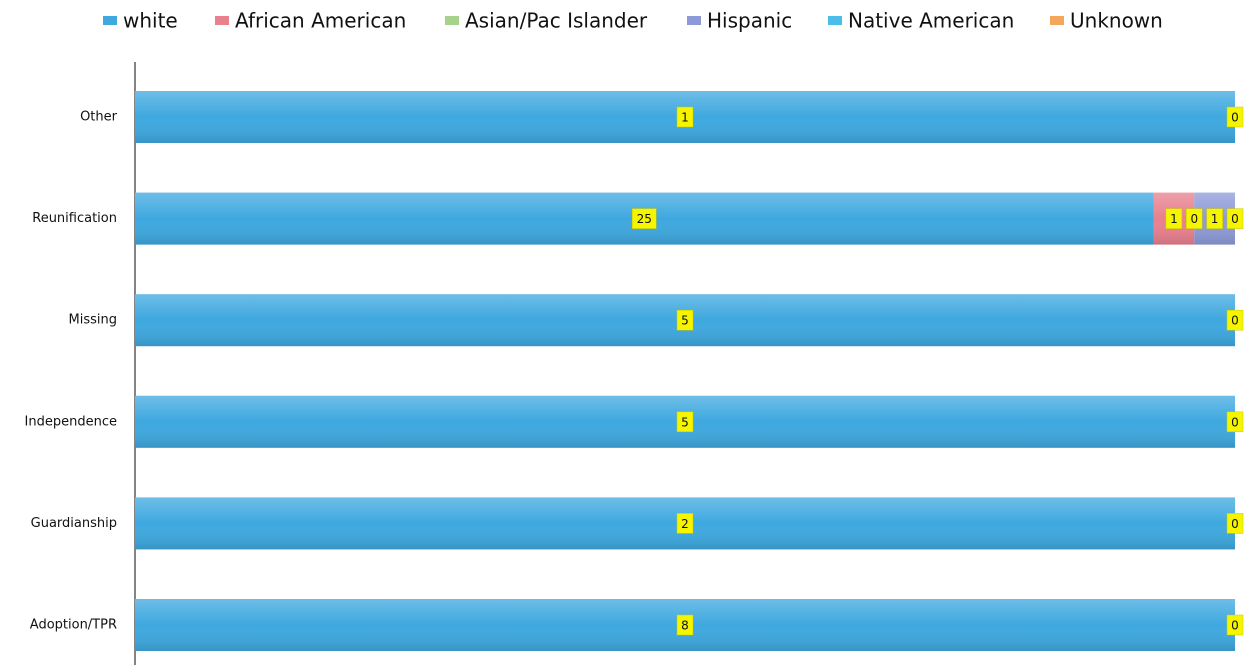 This screenshot has height=665, width=1249. I want to click on legend-label: white, so click(150, 21).